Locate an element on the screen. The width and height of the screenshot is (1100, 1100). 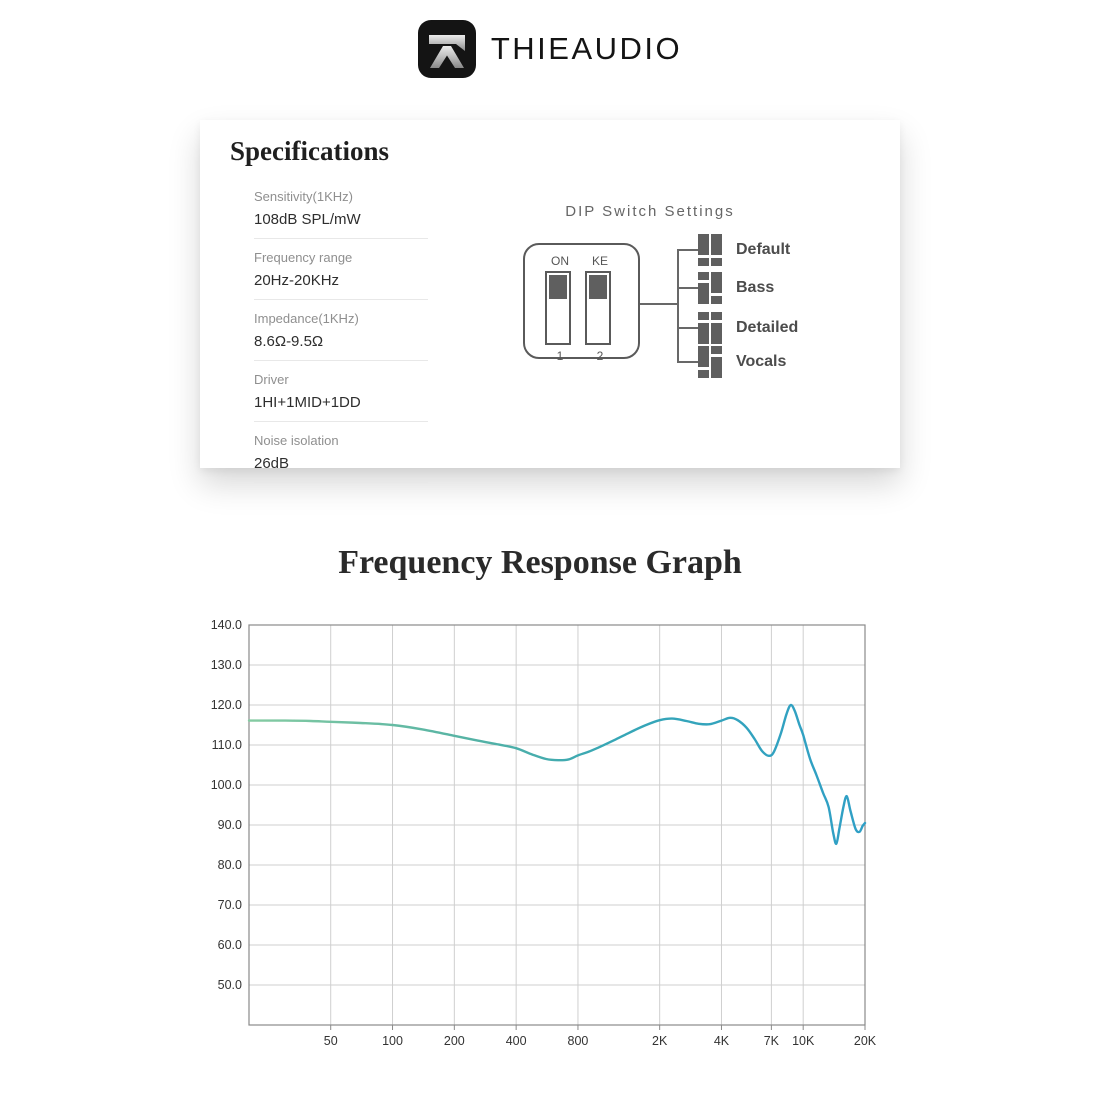
svg-text: 20K is located at coordinates (865, 1041).